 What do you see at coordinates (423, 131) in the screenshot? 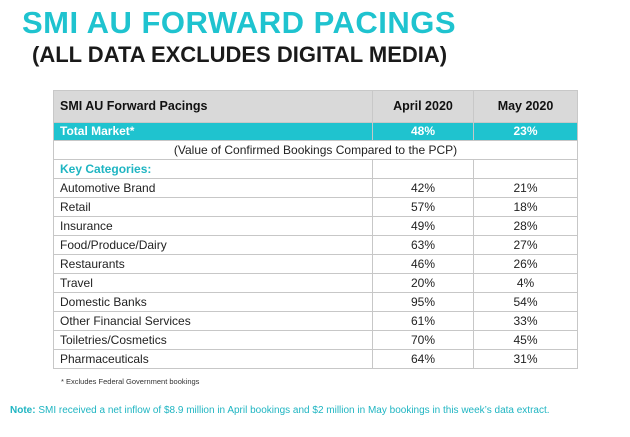
I see `total-april: 48%` at bounding box center [423, 131].